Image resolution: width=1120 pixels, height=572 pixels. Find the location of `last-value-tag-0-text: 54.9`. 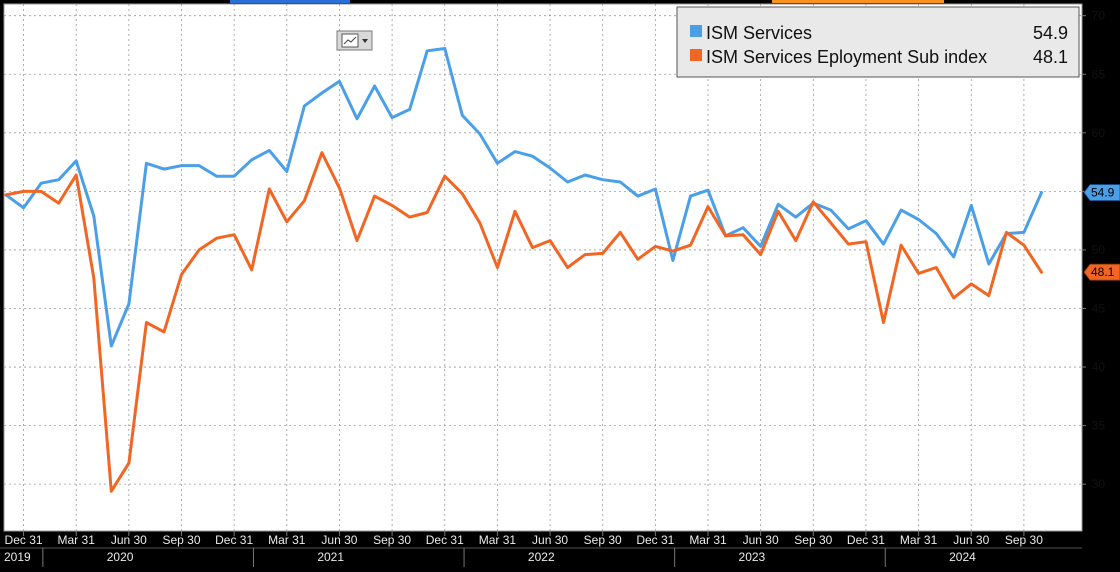

last-value-tag-0-text: 54.9 is located at coordinates (1103, 193).